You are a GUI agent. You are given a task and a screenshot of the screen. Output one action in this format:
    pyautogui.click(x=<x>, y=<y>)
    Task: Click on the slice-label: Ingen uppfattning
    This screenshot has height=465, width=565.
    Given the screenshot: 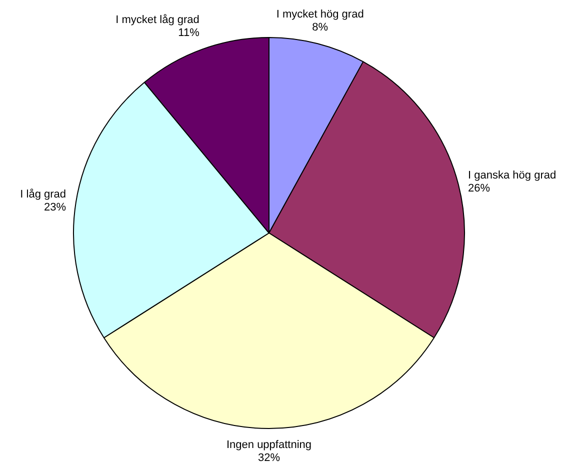 What is the action you would take?
    pyautogui.click(x=269, y=445)
    